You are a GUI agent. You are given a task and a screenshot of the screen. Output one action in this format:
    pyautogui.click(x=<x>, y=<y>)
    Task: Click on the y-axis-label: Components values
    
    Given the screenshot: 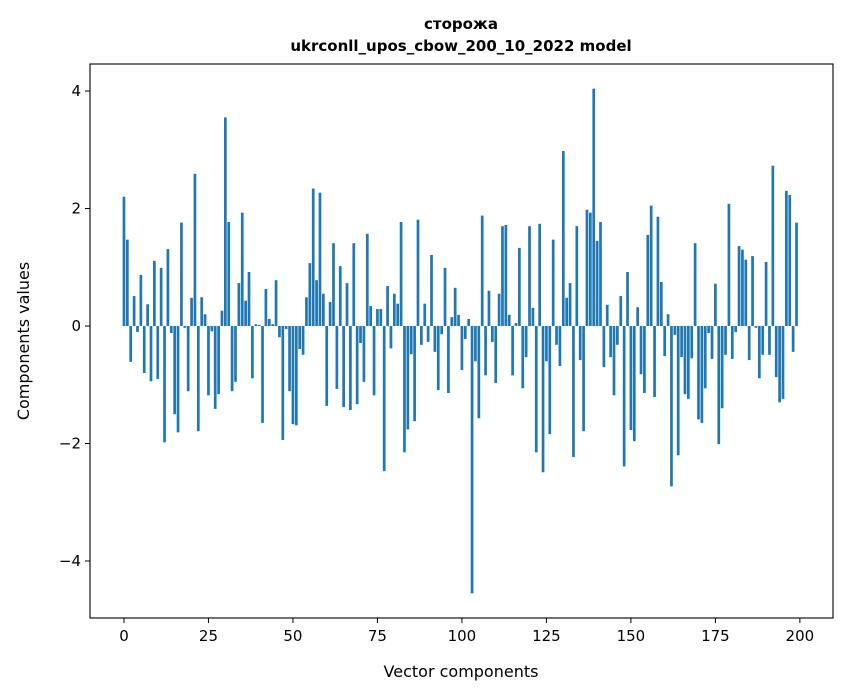 What is the action you would take?
    pyautogui.click(x=23, y=341)
    